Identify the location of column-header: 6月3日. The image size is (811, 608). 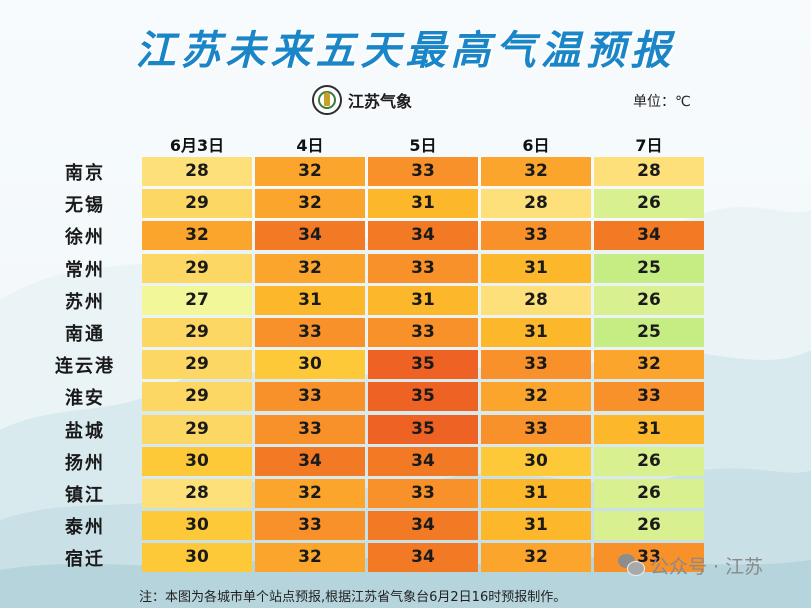
(197, 145).